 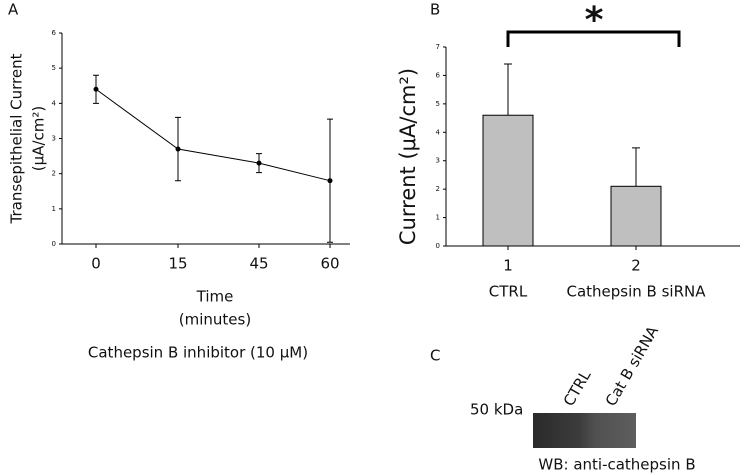 What do you see at coordinates (96, 264) in the screenshot?
I see `x-tick-label: 0` at bounding box center [96, 264].